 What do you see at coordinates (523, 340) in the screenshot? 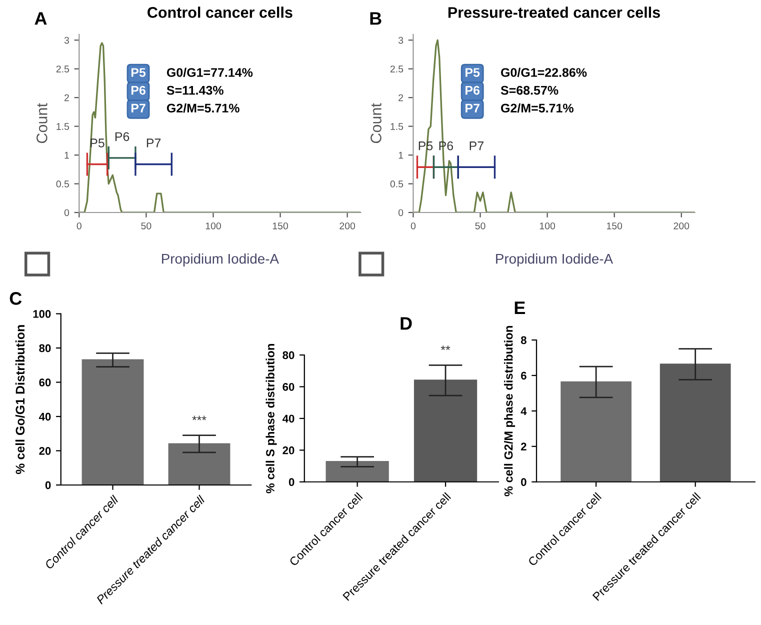
I see `y-tick-label: 8` at bounding box center [523, 340].